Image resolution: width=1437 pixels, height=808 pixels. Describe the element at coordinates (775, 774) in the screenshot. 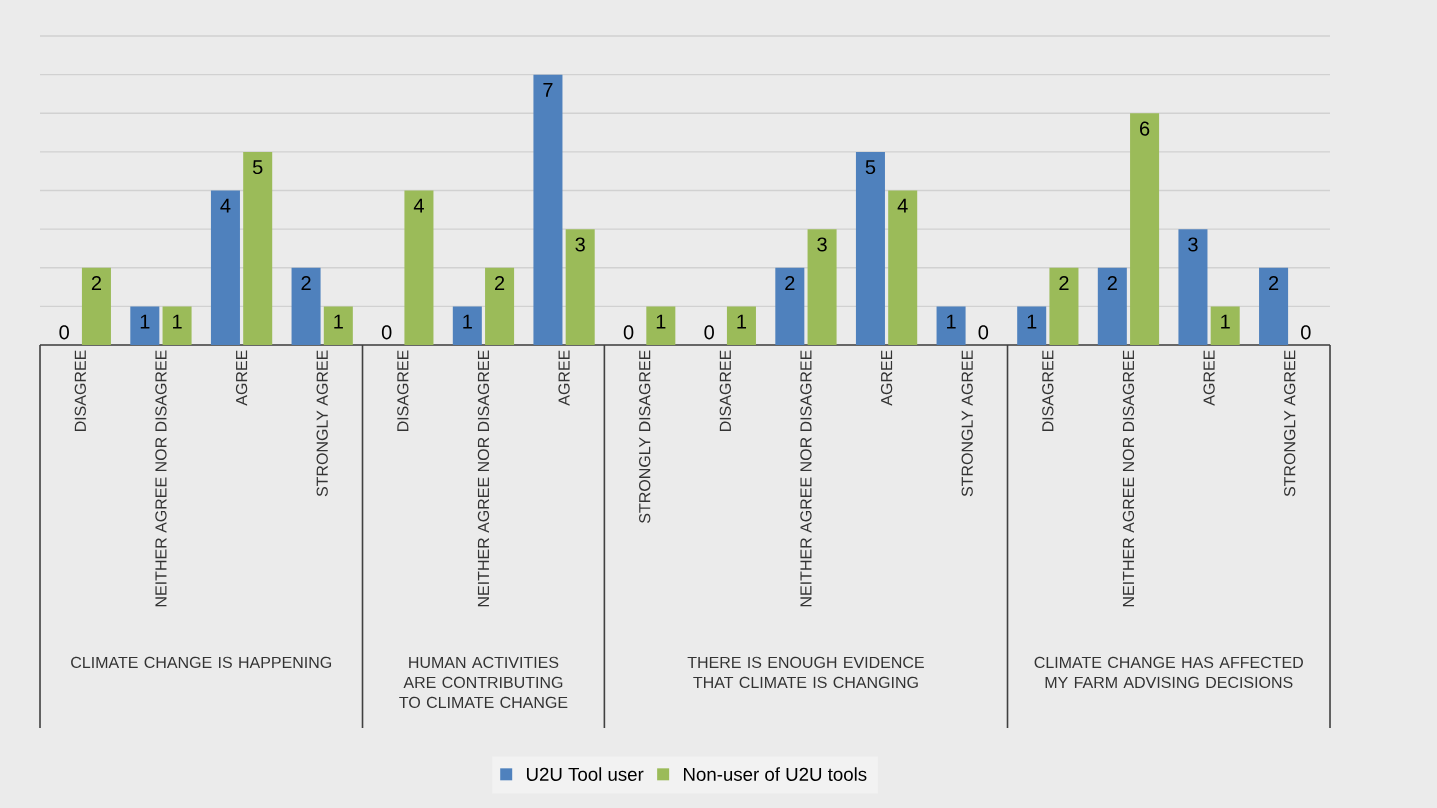

I see `legend-label: Non-user of U2U tools` at that location.